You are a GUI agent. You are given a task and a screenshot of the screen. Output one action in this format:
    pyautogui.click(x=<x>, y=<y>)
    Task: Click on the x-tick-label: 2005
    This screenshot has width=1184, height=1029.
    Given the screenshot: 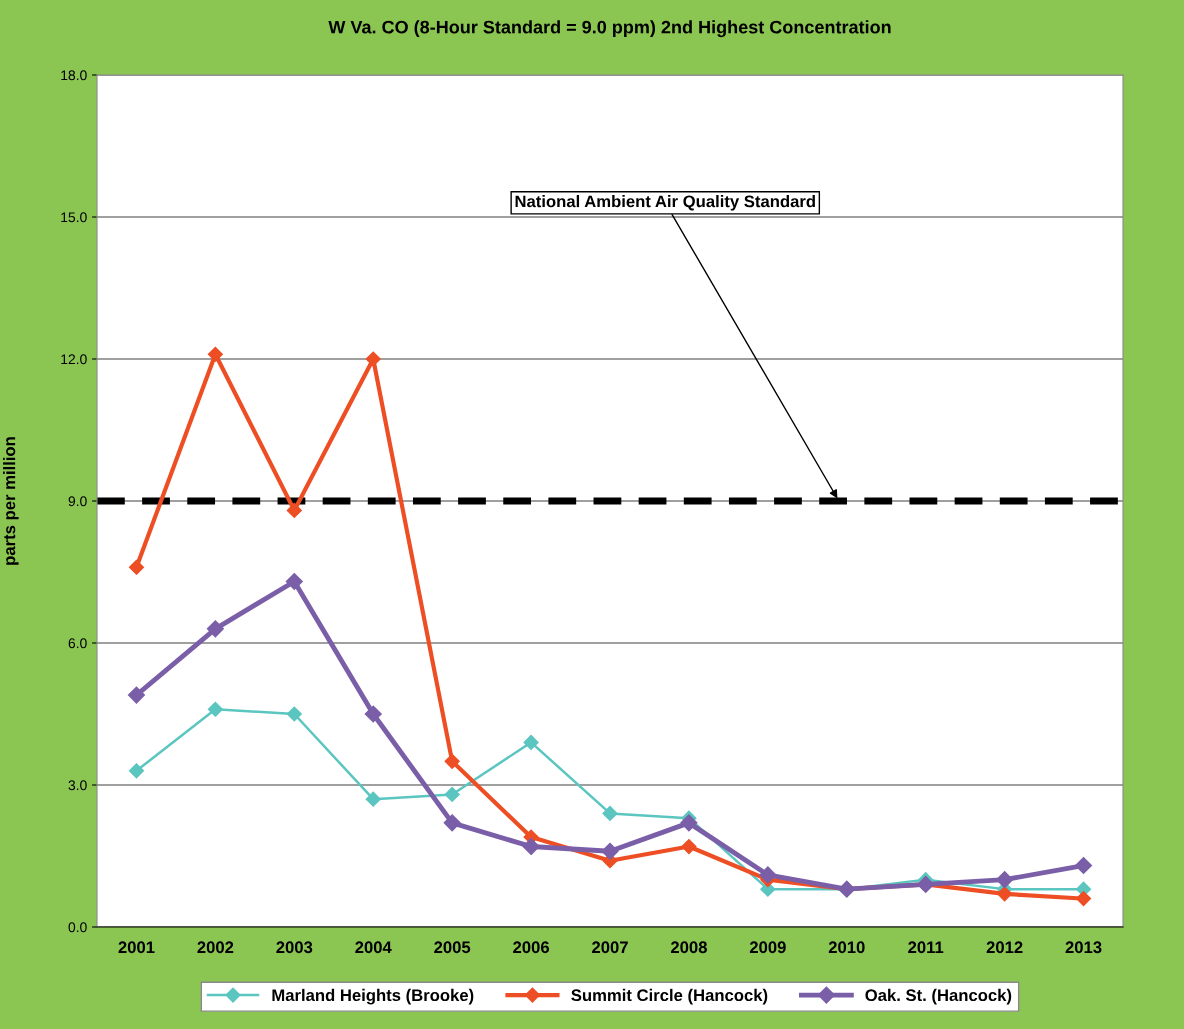 What is the action you would take?
    pyautogui.click(x=452, y=947)
    